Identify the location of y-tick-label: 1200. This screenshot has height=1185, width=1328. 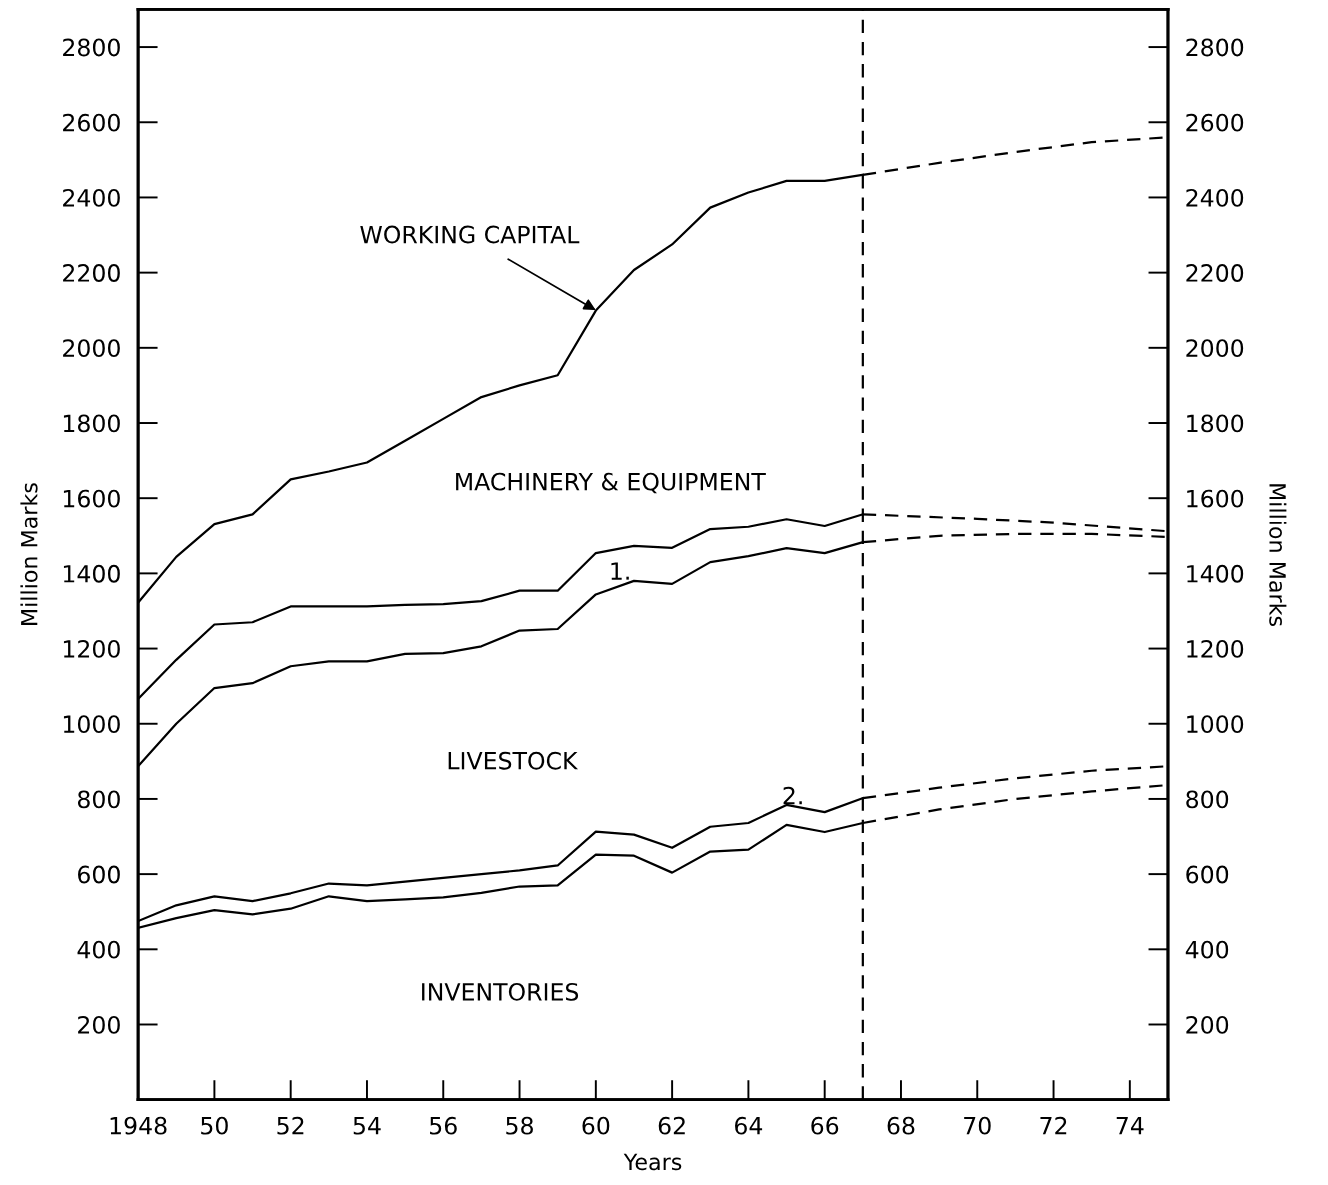
(91, 649).